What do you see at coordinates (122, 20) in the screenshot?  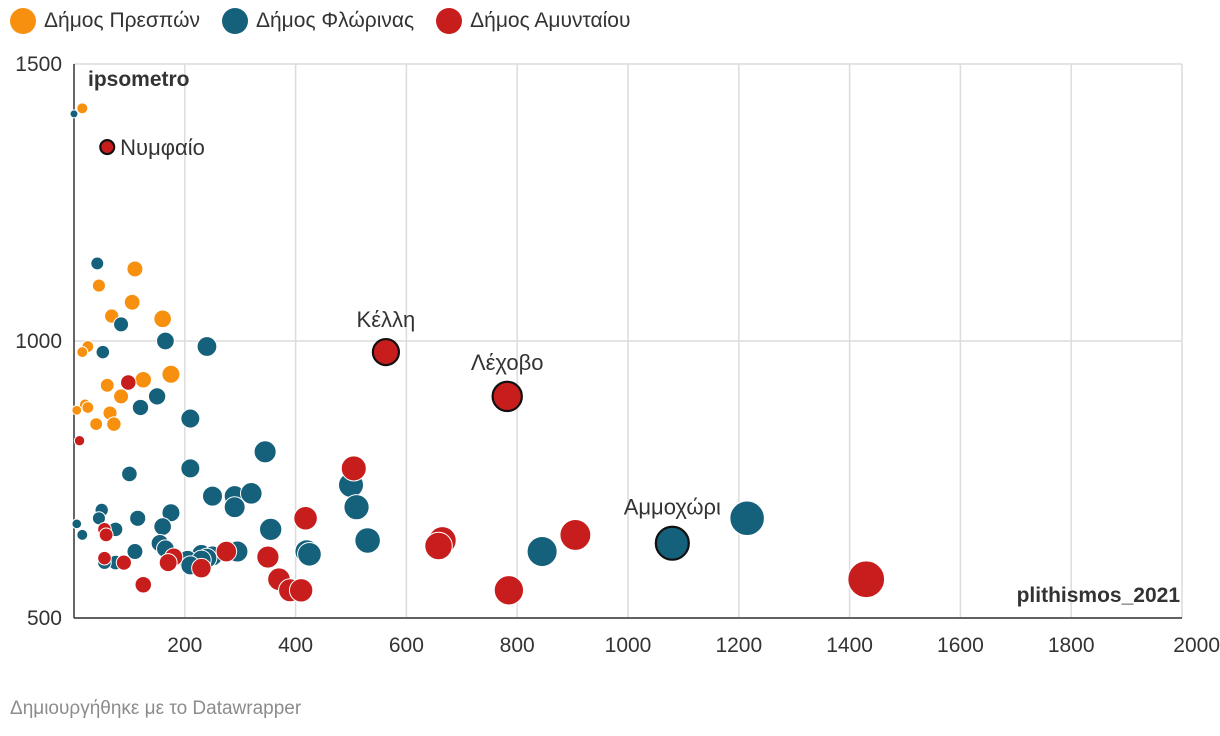 I see `legend-label-prespes: Δήμος Πρεσπών` at bounding box center [122, 20].